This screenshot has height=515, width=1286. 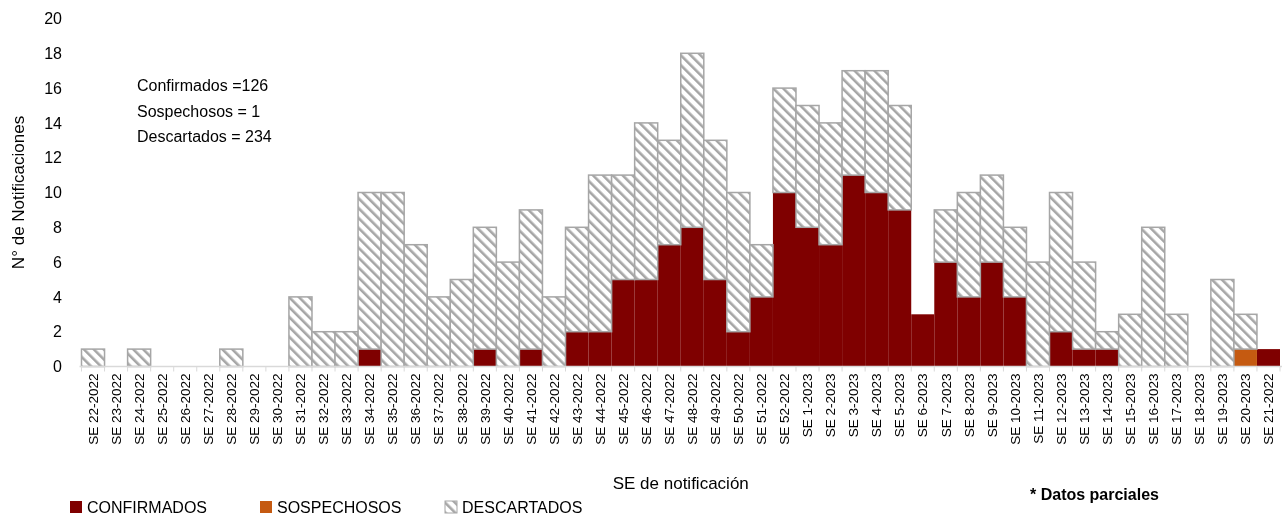 What do you see at coordinates (324, 409) in the screenshot?
I see `x-tick-label: SE 32-2022` at bounding box center [324, 409].